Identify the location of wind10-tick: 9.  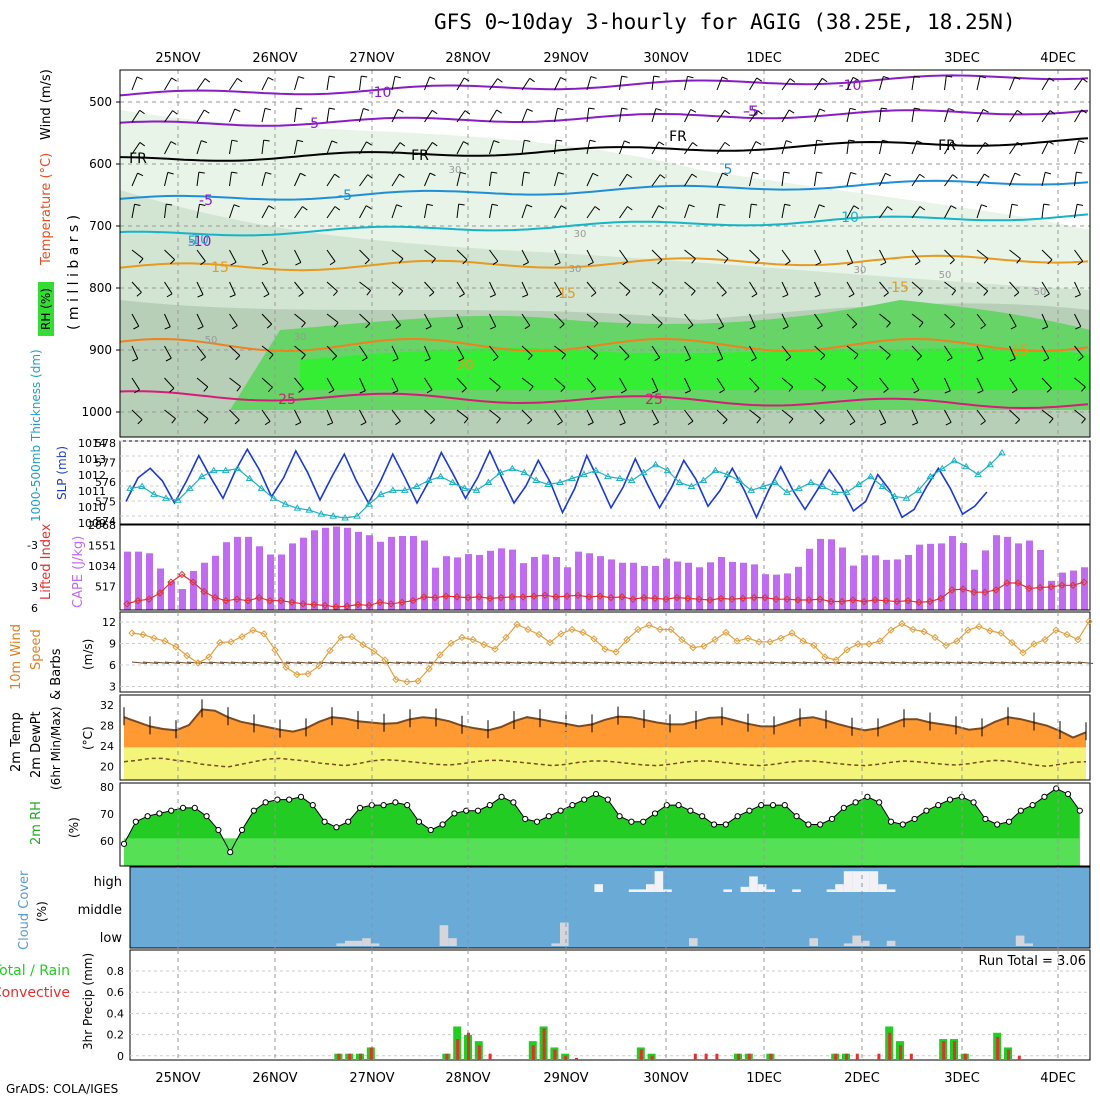
(112, 644).